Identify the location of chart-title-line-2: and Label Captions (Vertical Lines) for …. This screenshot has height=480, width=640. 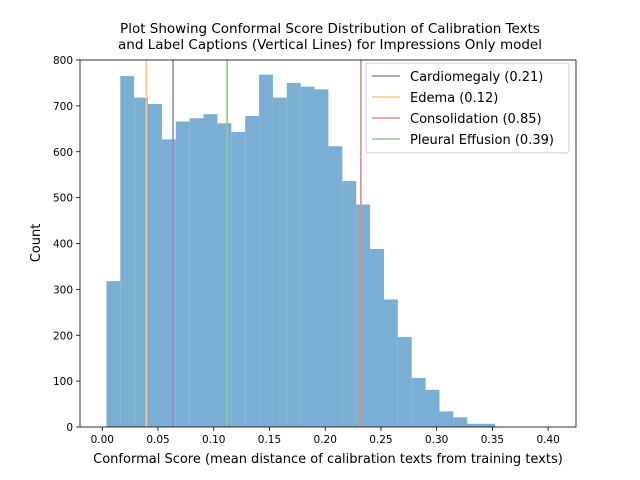
(330, 45).